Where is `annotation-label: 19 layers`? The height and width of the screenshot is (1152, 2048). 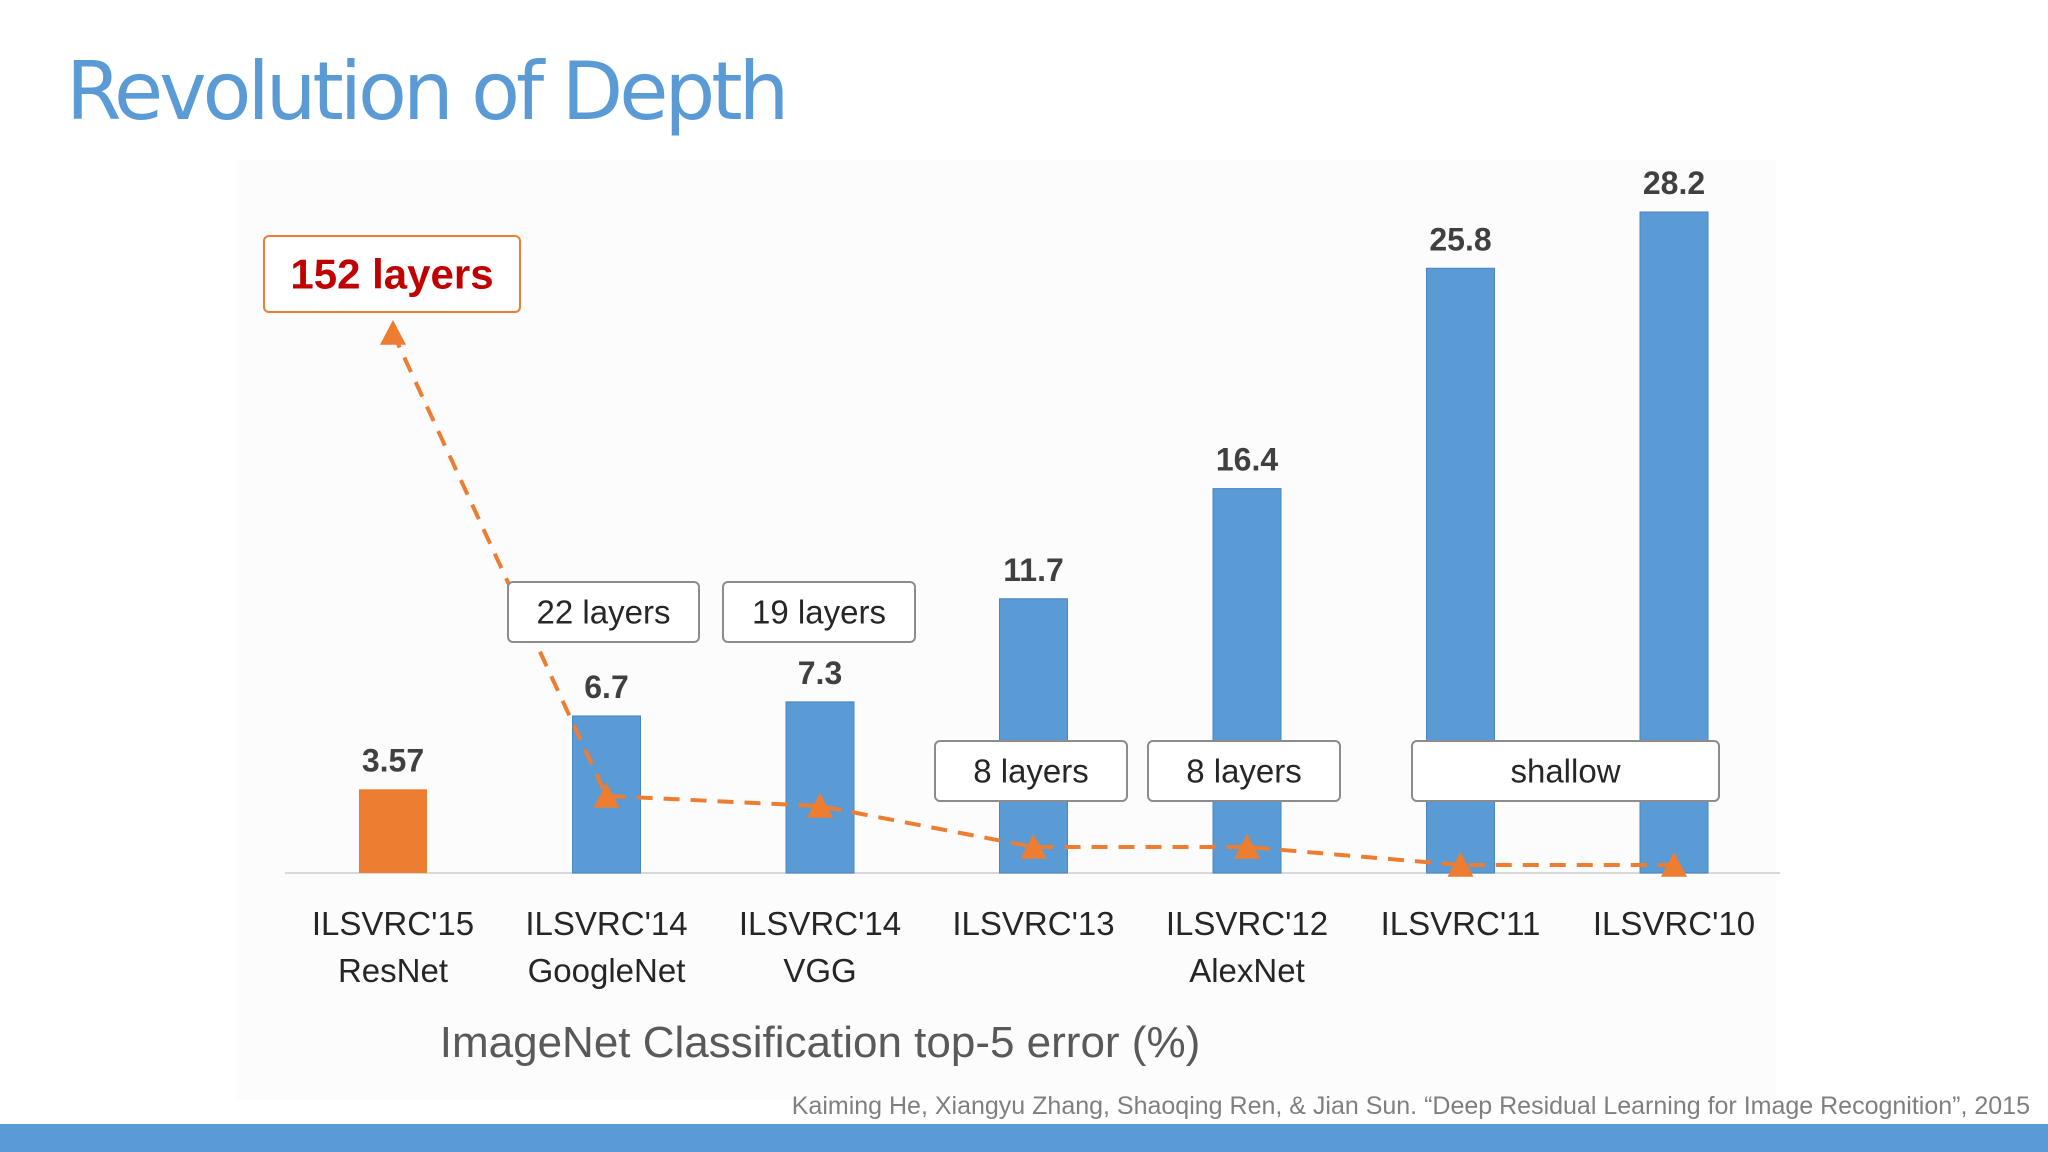 annotation-label: 19 layers is located at coordinates (819, 612).